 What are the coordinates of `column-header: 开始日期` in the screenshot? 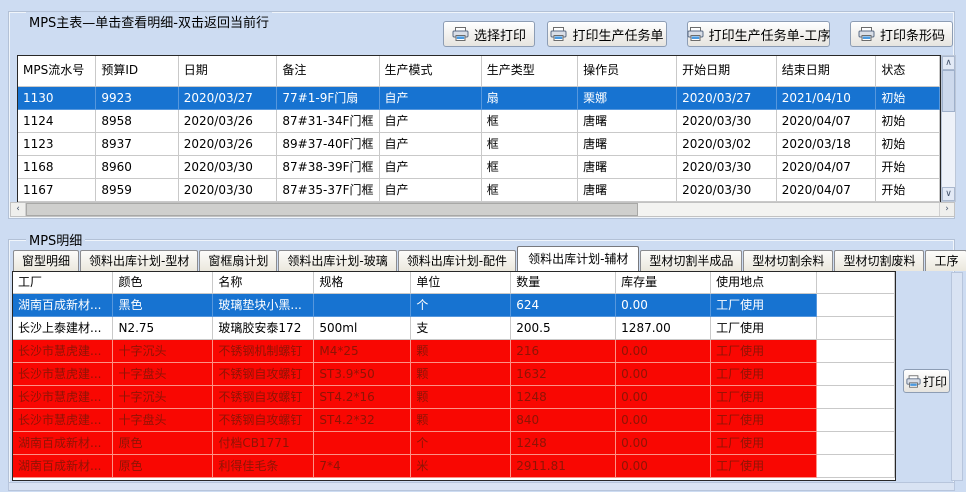 It's located at (726, 71).